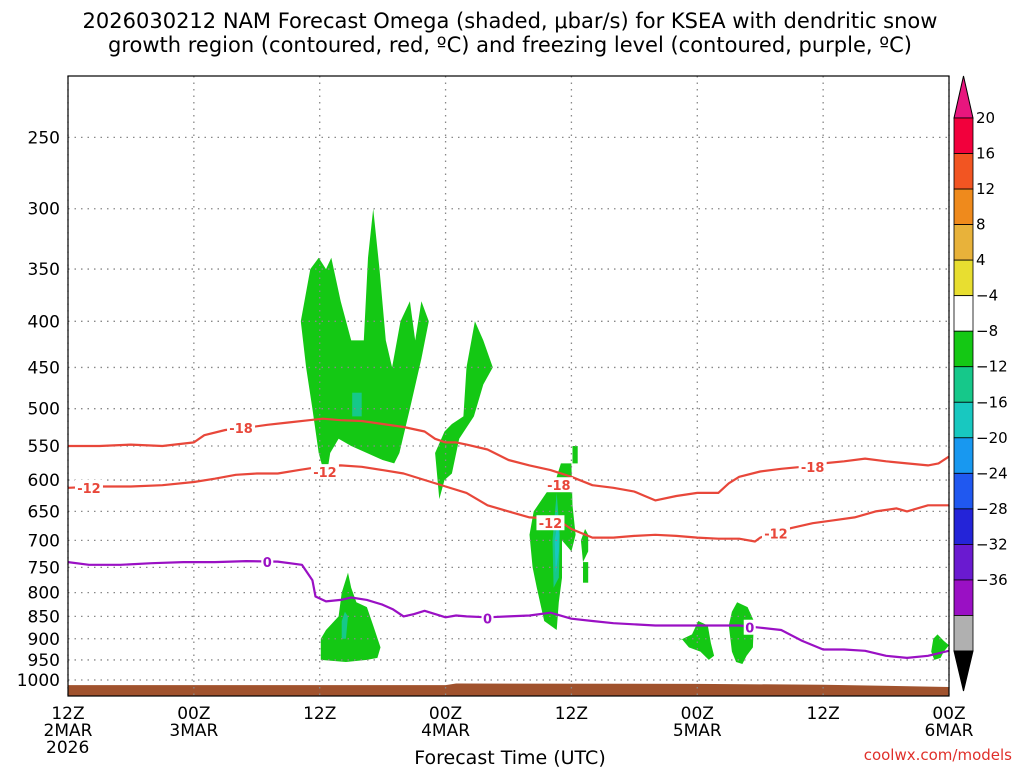 The image size is (1024, 768). What do you see at coordinates (445, 714) in the screenshot?
I see `x-tick-36-0: 00Z` at bounding box center [445, 714].